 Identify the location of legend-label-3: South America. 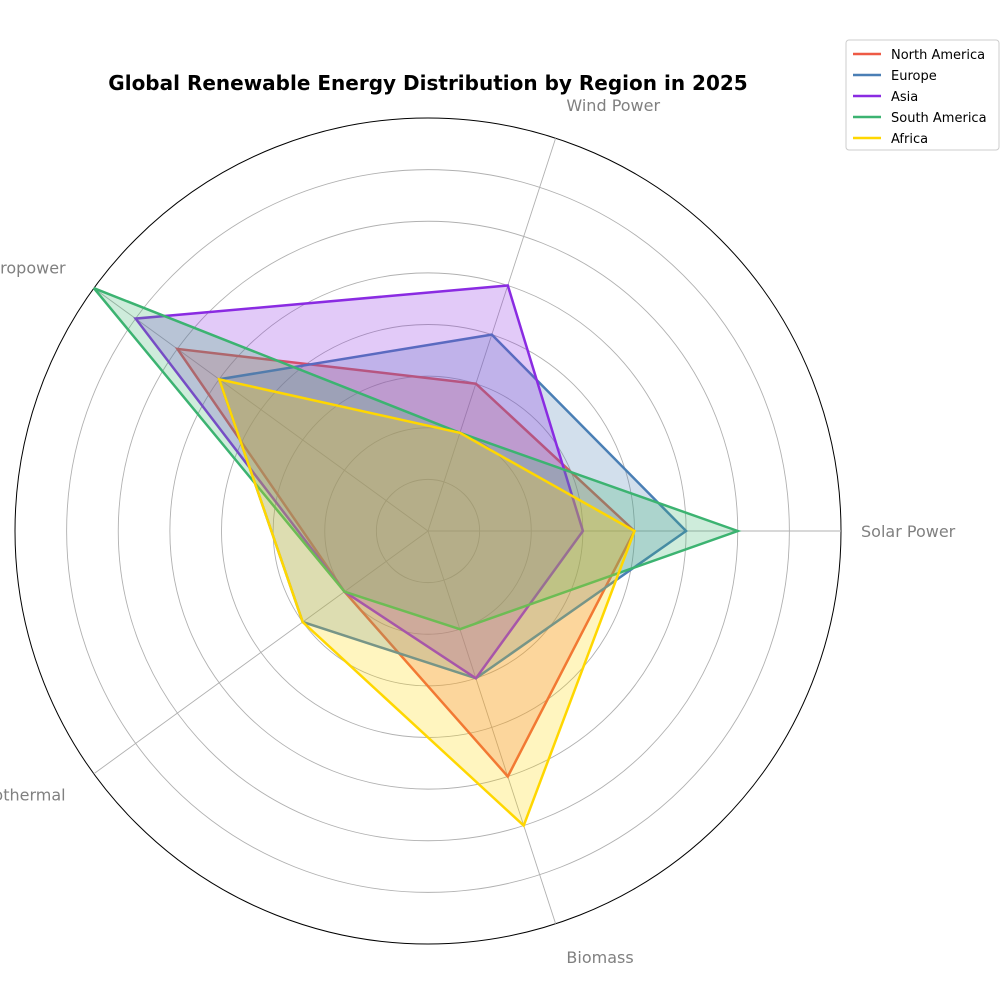
(939, 118).